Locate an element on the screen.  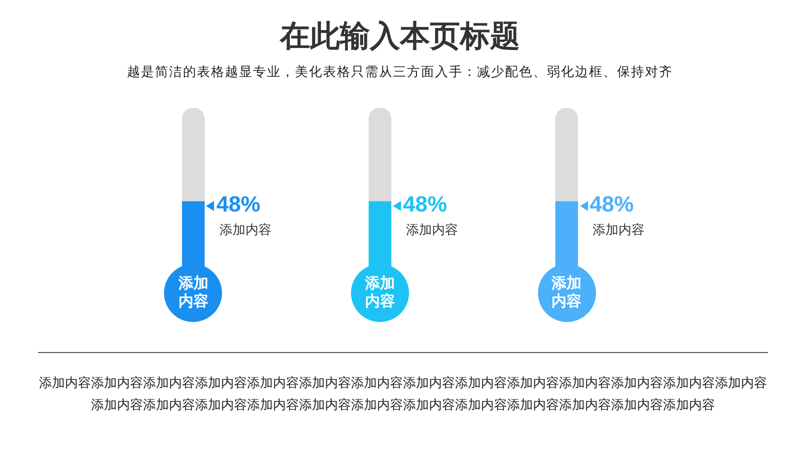
text: 添加内容添加内容添加内容添加内容添加内容添加内容添加内容添加内容添加内容添加内容添加内容添加内容添加内容添加内容添加内容添加内容添加内容添加内容添加内容添加内容添加内容添加内容添加内容添加内容添加内容添加内容 is located at coordinates (403, 394).